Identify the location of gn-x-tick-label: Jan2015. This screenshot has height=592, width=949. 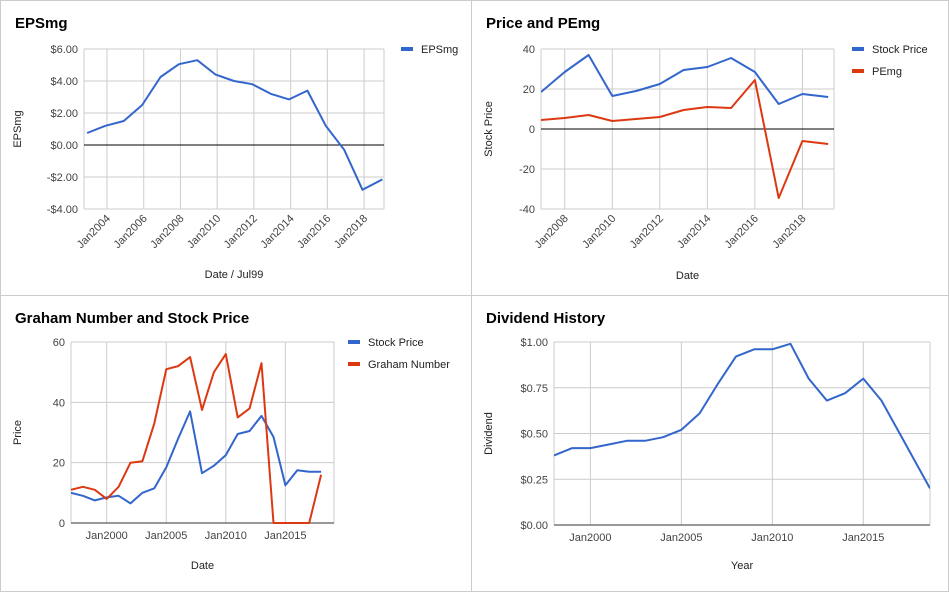
(285, 536).